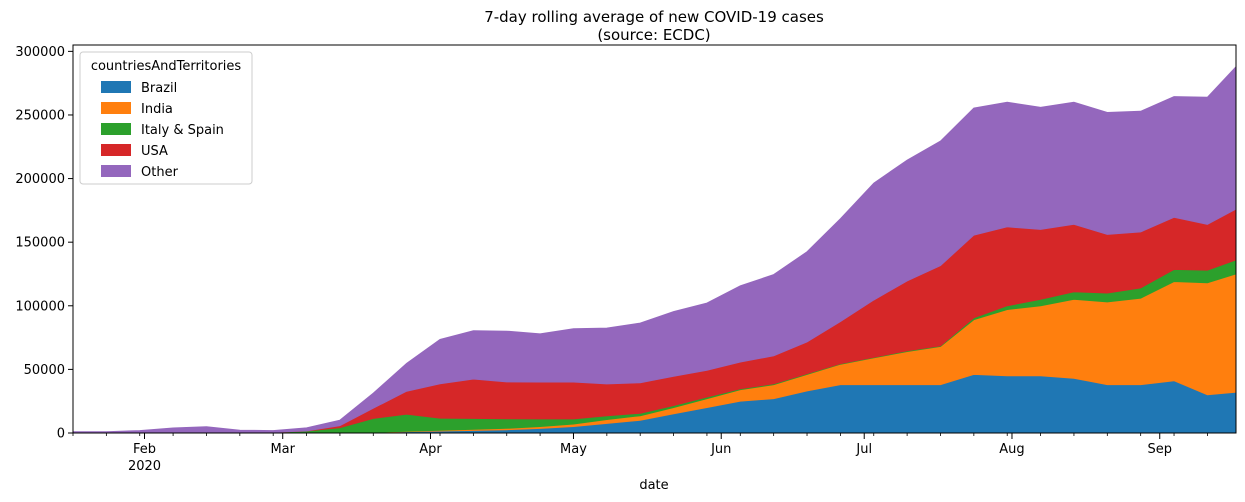 Image resolution: width=1245 pixels, height=502 pixels. I want to click on y-tick-label: 300000, so click(40, 52).